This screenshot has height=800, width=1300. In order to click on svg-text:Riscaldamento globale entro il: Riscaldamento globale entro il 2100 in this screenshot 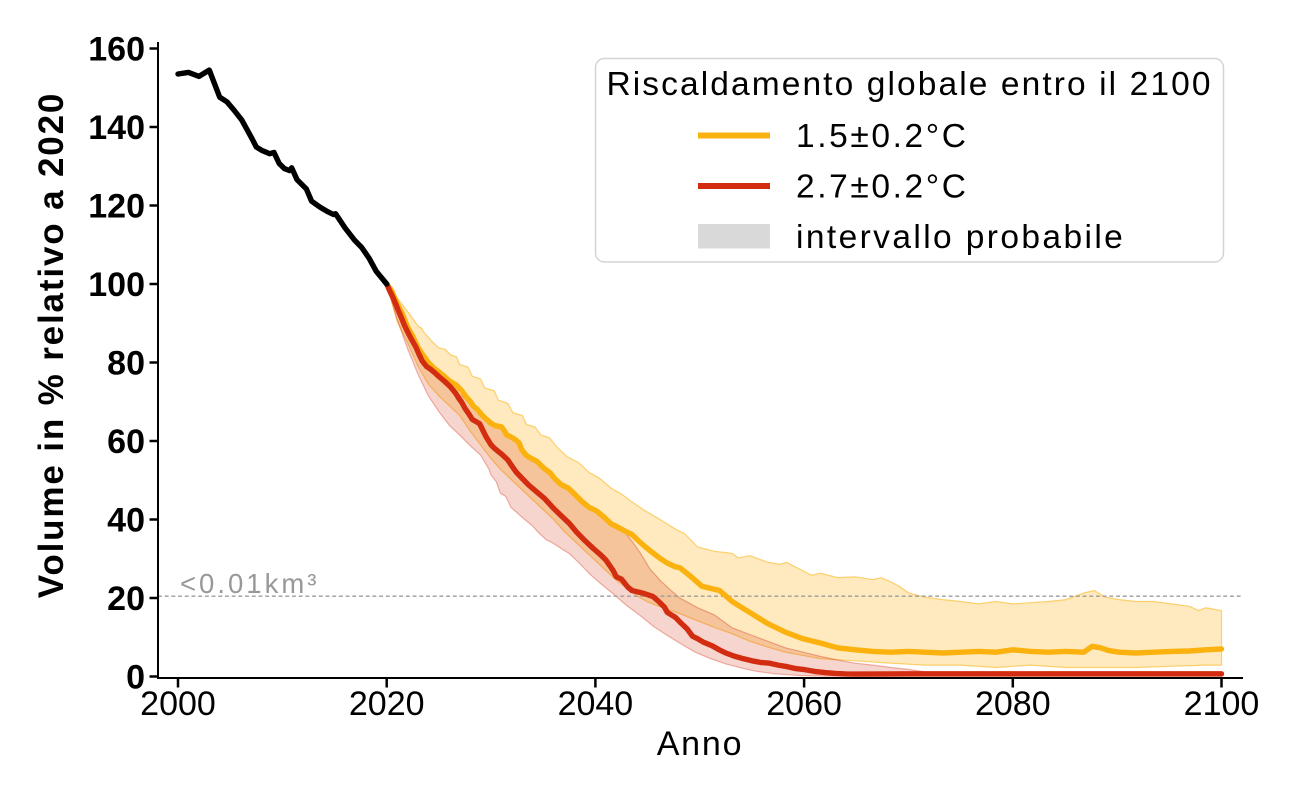, I will do `click(909, 84)`.